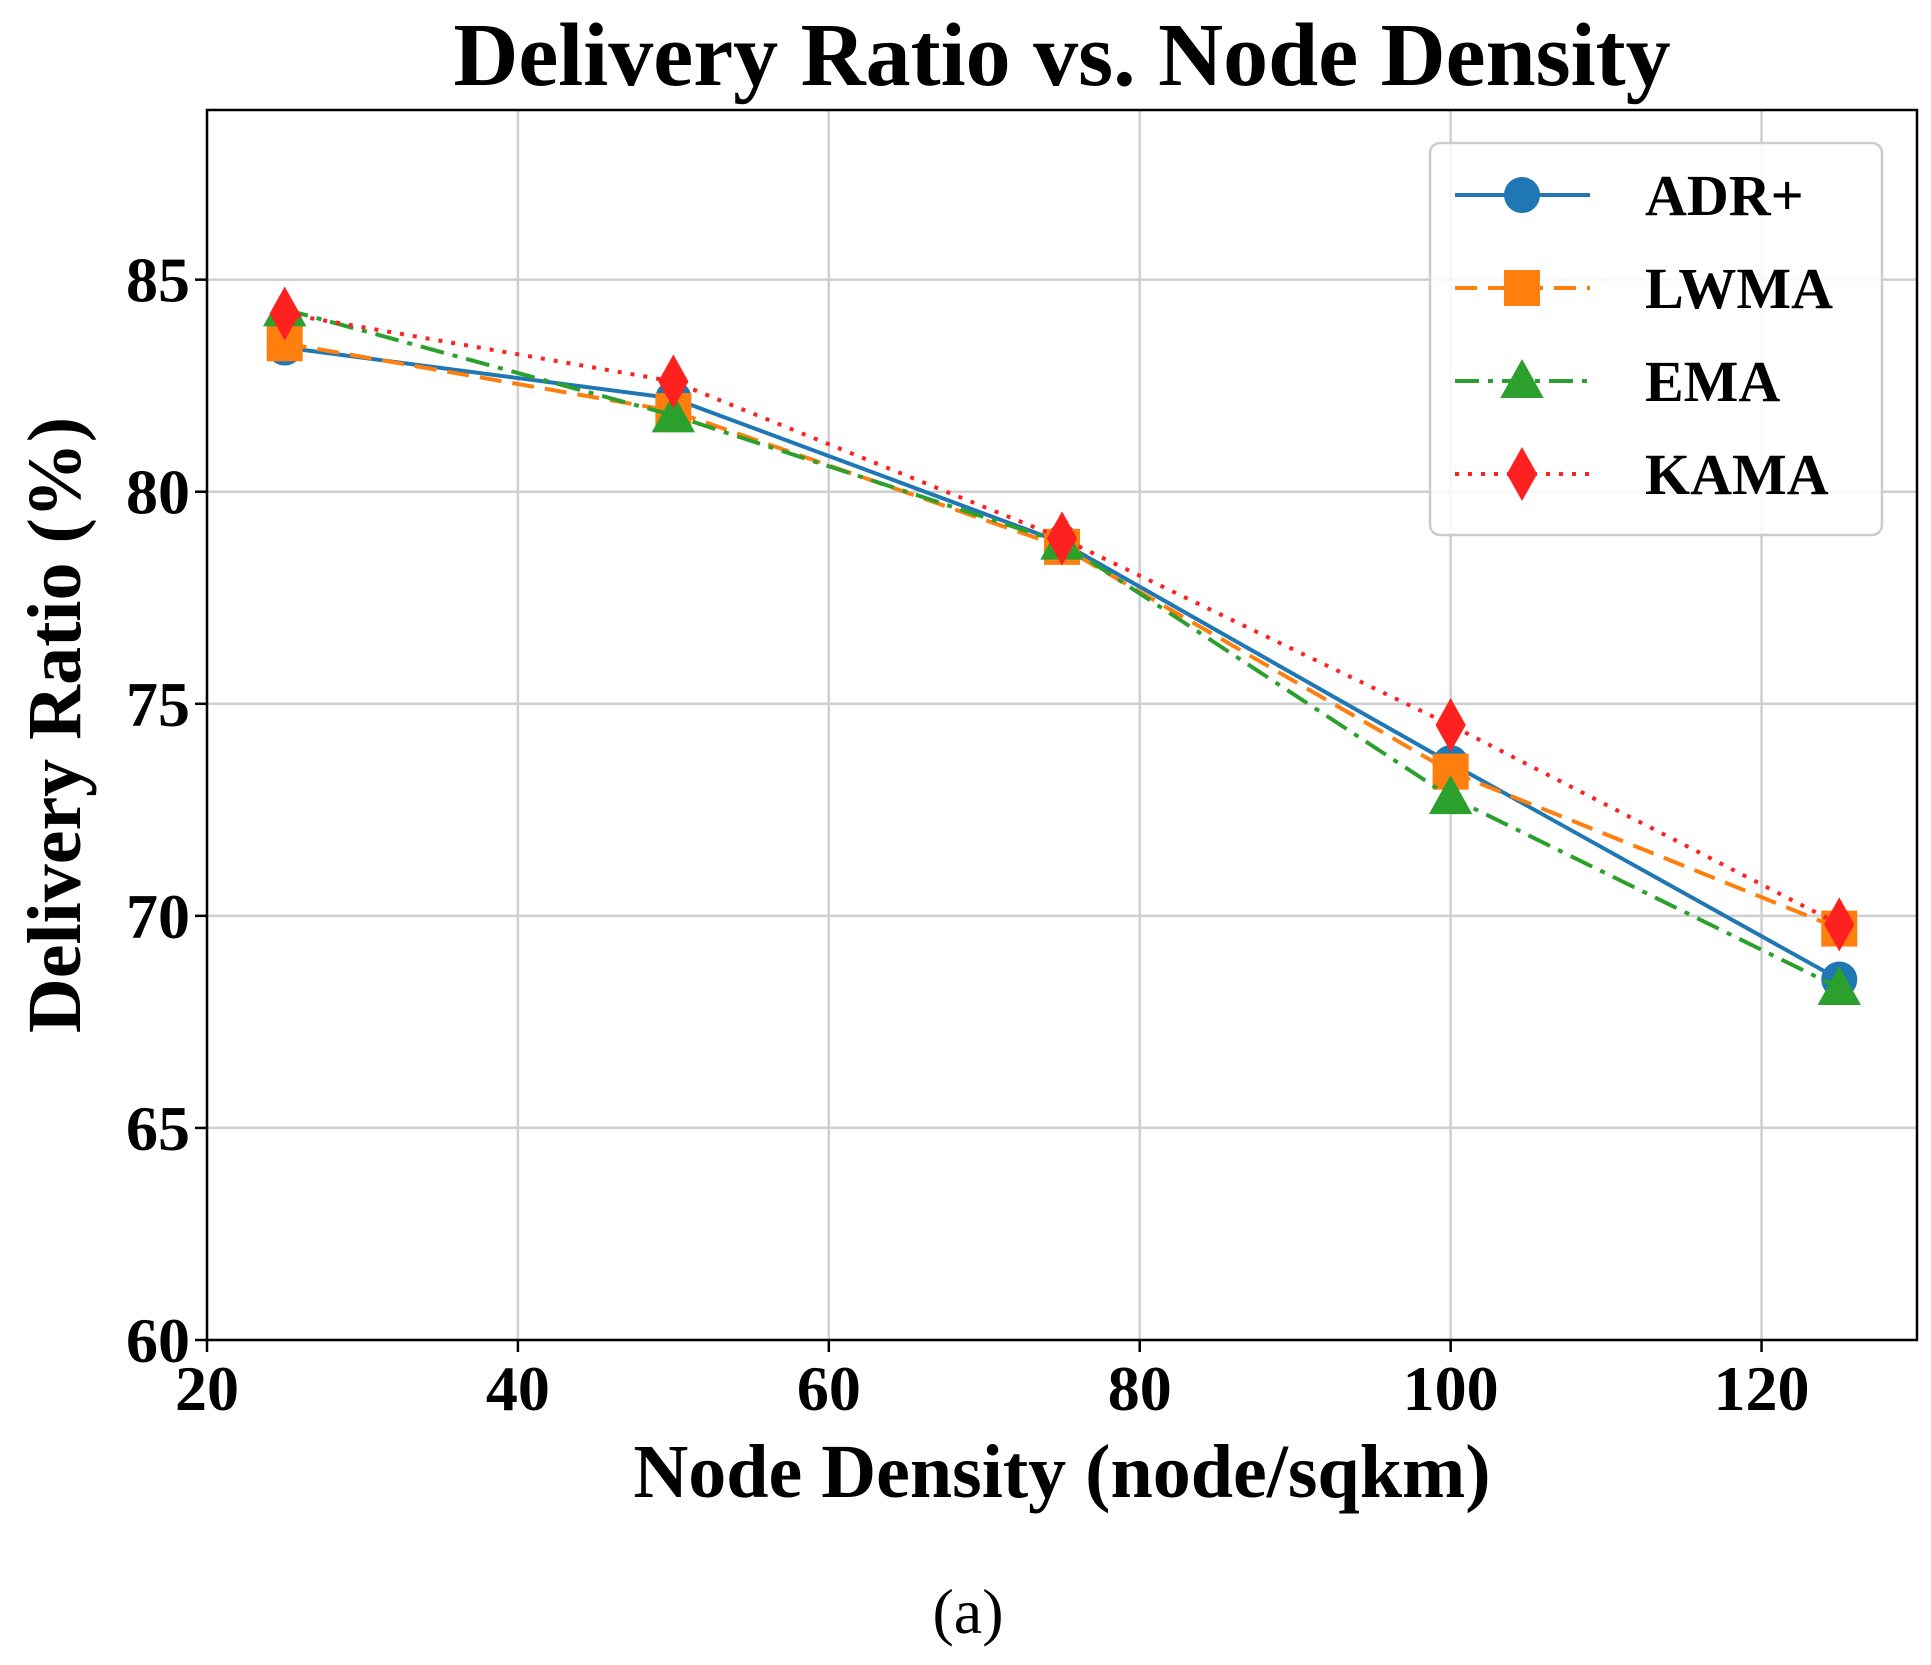  What do you see at coordinates (1522, 195) in the screenshot?
I see `legend-marker-adr` at bounding box center [1522, 195].